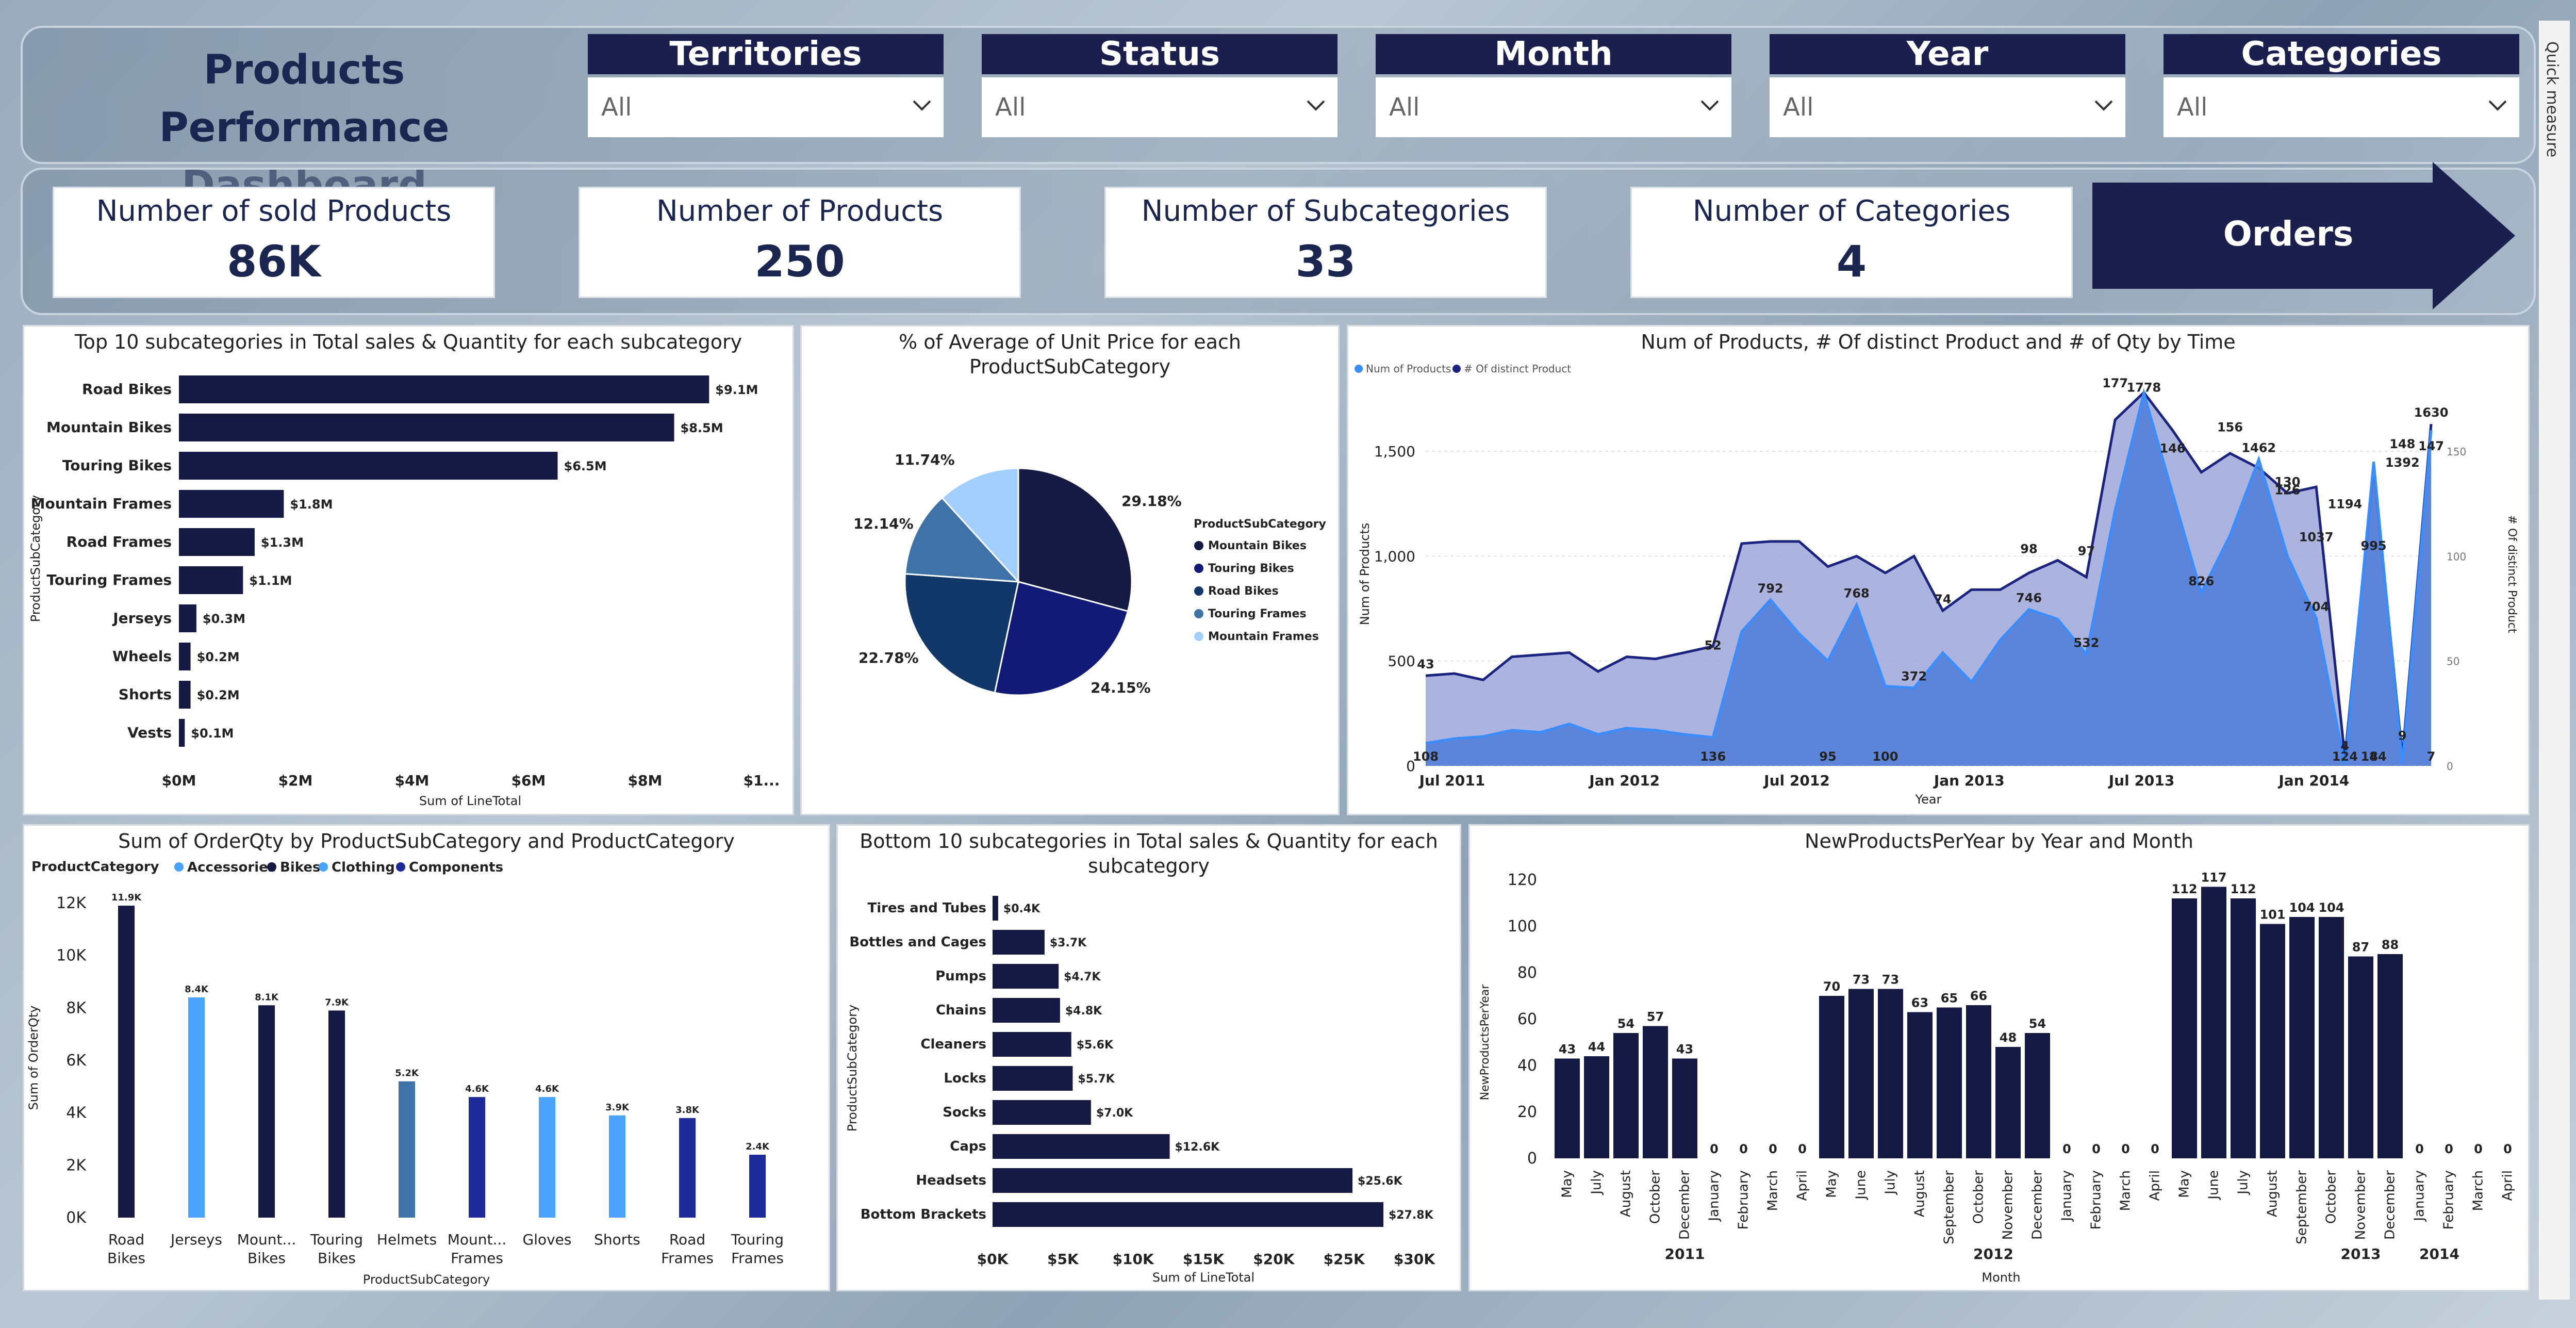  What do you see at coordinates (1096, 1045) in the screenshot?
I see `bar-data-label: $5.6K` at bounding box center [1096, 1045].